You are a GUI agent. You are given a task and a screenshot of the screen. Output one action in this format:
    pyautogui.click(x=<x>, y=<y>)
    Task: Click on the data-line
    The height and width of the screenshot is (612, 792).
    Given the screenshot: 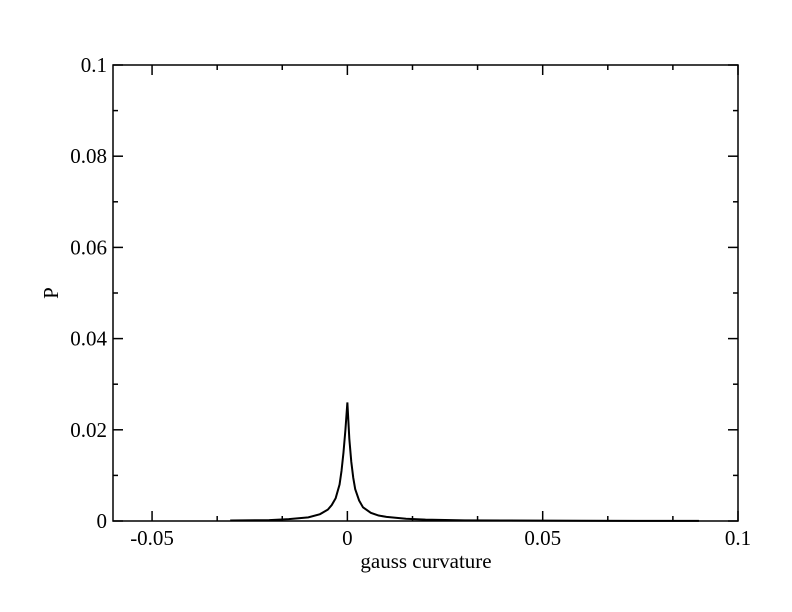 What is the action you would take?
    pyautogui.click(x=464, y=462)
    